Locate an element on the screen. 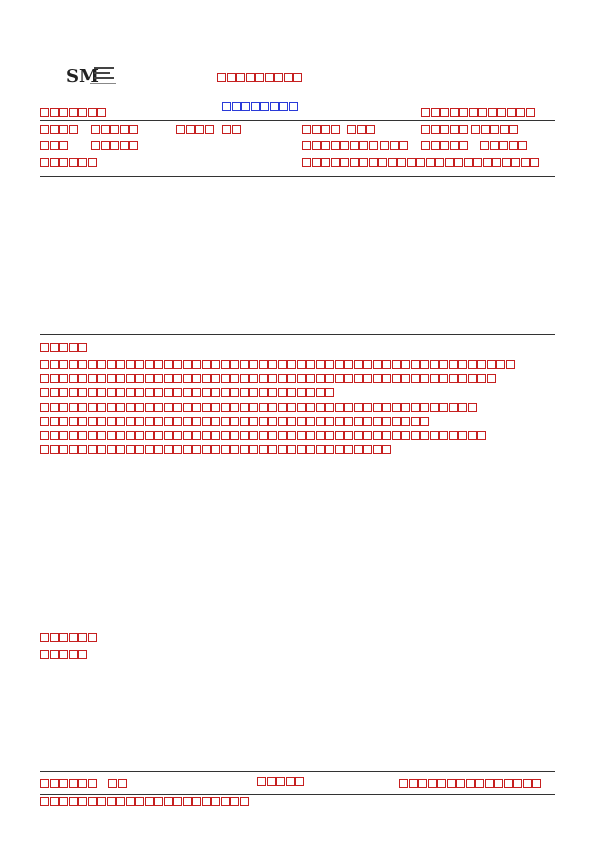  footer-right is located at coordinates (470, 784).